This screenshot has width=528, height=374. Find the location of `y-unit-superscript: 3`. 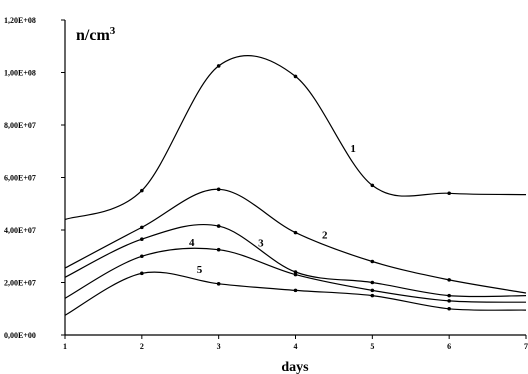

y-unit-superscript: 3 is located at coordinates (113, 31).